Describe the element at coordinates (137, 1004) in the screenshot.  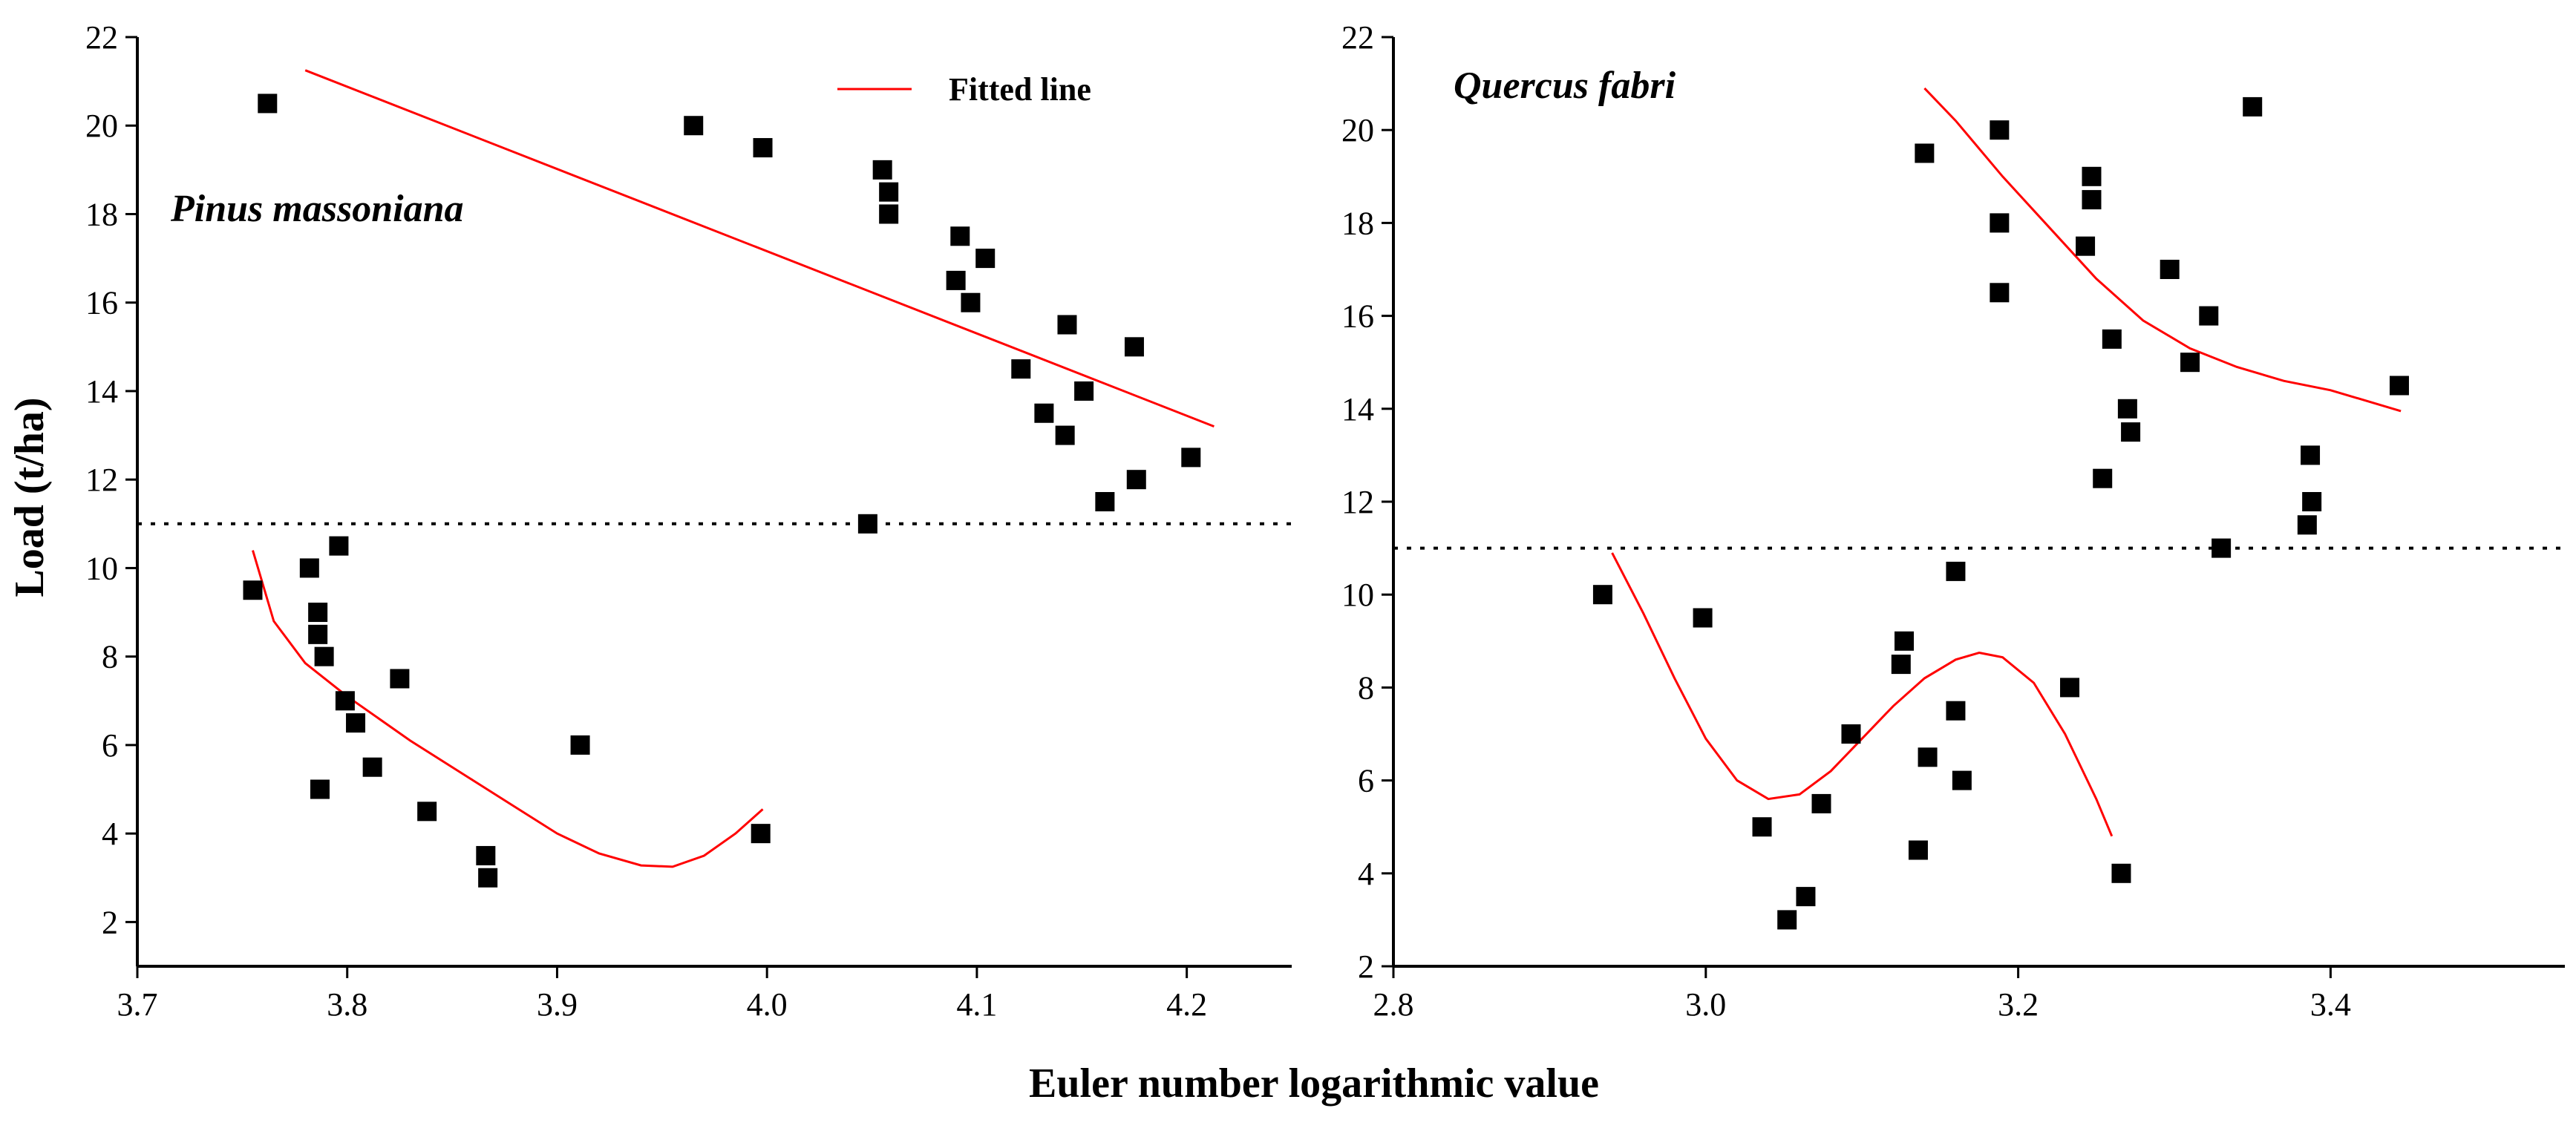
I see `x-tick-label: 3.7` at that location.